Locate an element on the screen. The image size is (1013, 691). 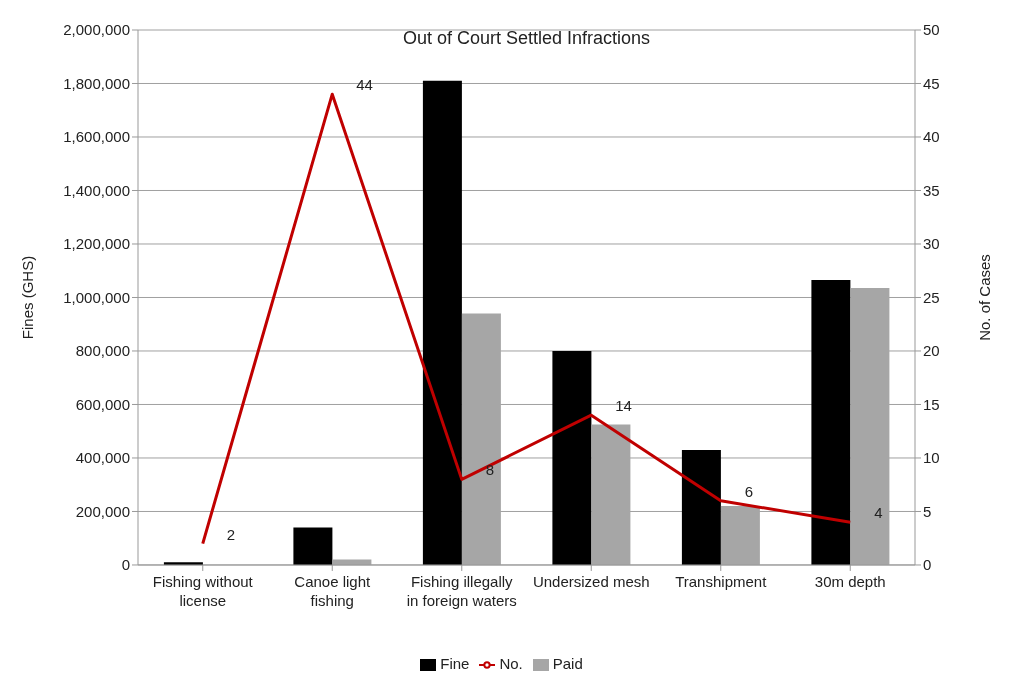
data-label: 6 is located at coordinates (749, 491).